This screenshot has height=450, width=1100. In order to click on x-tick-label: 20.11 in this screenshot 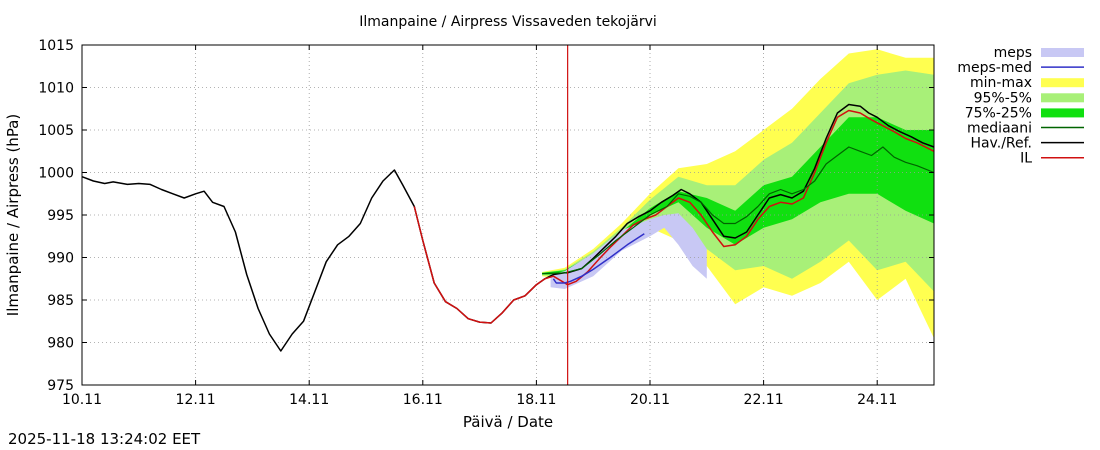, I will do `click(650, 400)`.